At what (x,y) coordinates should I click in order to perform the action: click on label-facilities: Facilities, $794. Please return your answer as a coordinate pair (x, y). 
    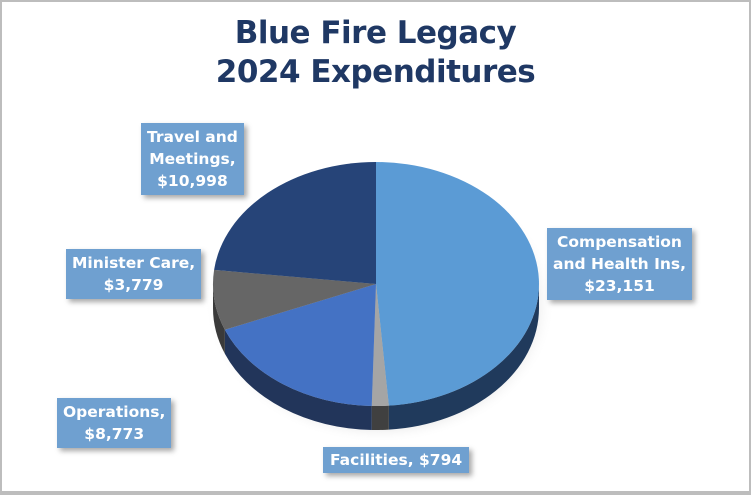
    Looking at the image, I should click on (396, 460).